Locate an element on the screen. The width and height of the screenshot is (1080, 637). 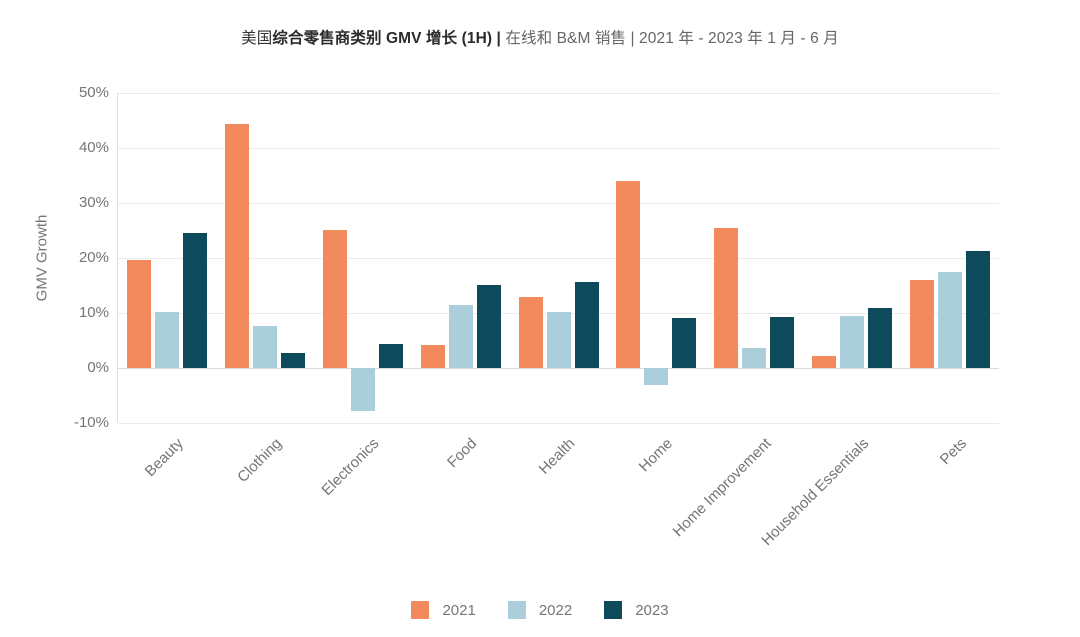
bar-2022-health is located at coordinates (558, 340).